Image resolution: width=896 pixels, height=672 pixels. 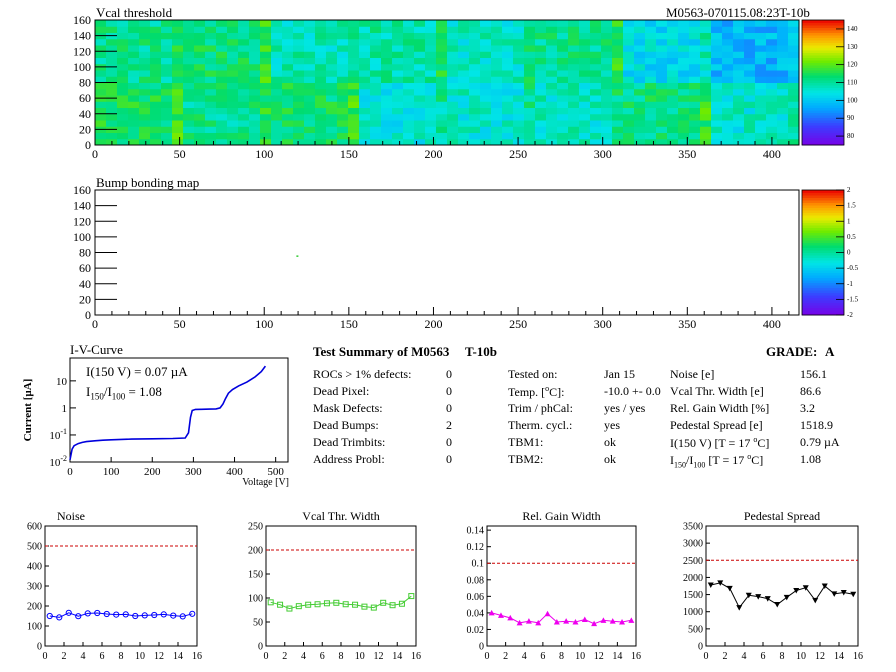 What do you see at coordinates (687, 154) in the screenshot?
I see `vcal-xtick-label: 350` at bounding box center [687, 154].